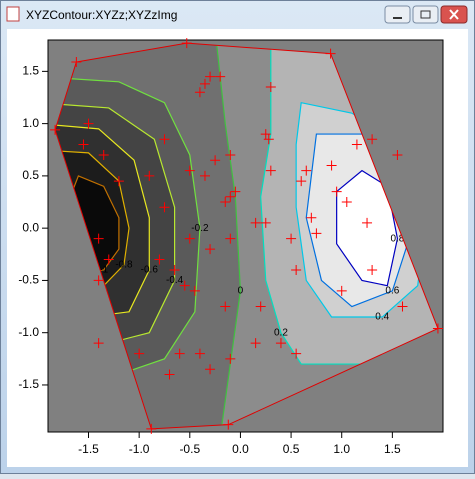 The width and height of the screenshot is (475, 479). What do you see at coordinates (200, 228) in the screenshot?
I see `contour-label: -0.2` at bounding box center [200, 228].